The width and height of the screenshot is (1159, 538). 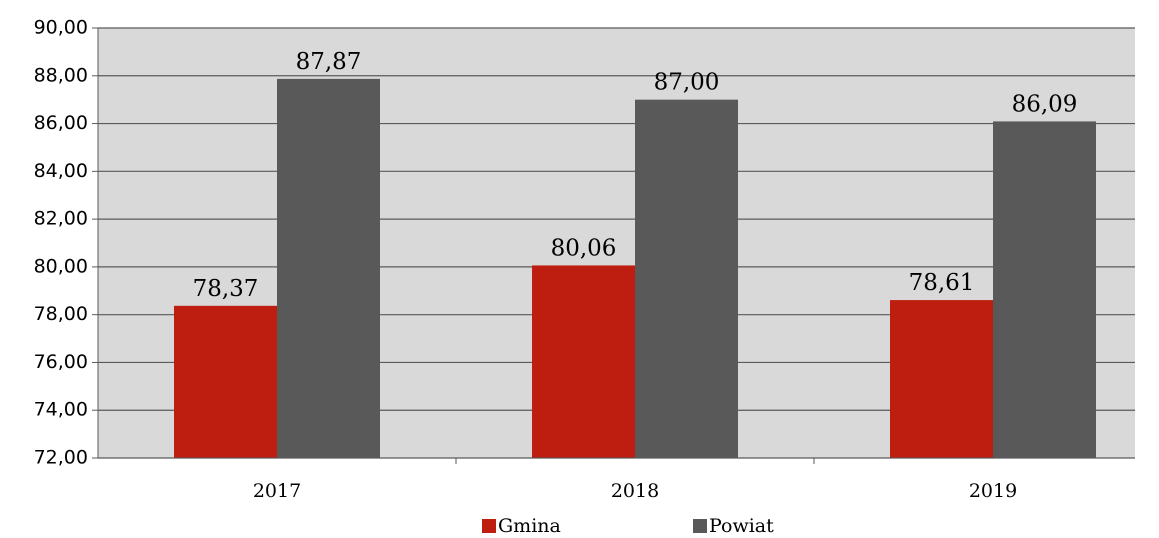 What do you see at coordinates (61, 28) in the screenshot?
I see `y-tick-label: 90,00` at bounding box center [61, 28].